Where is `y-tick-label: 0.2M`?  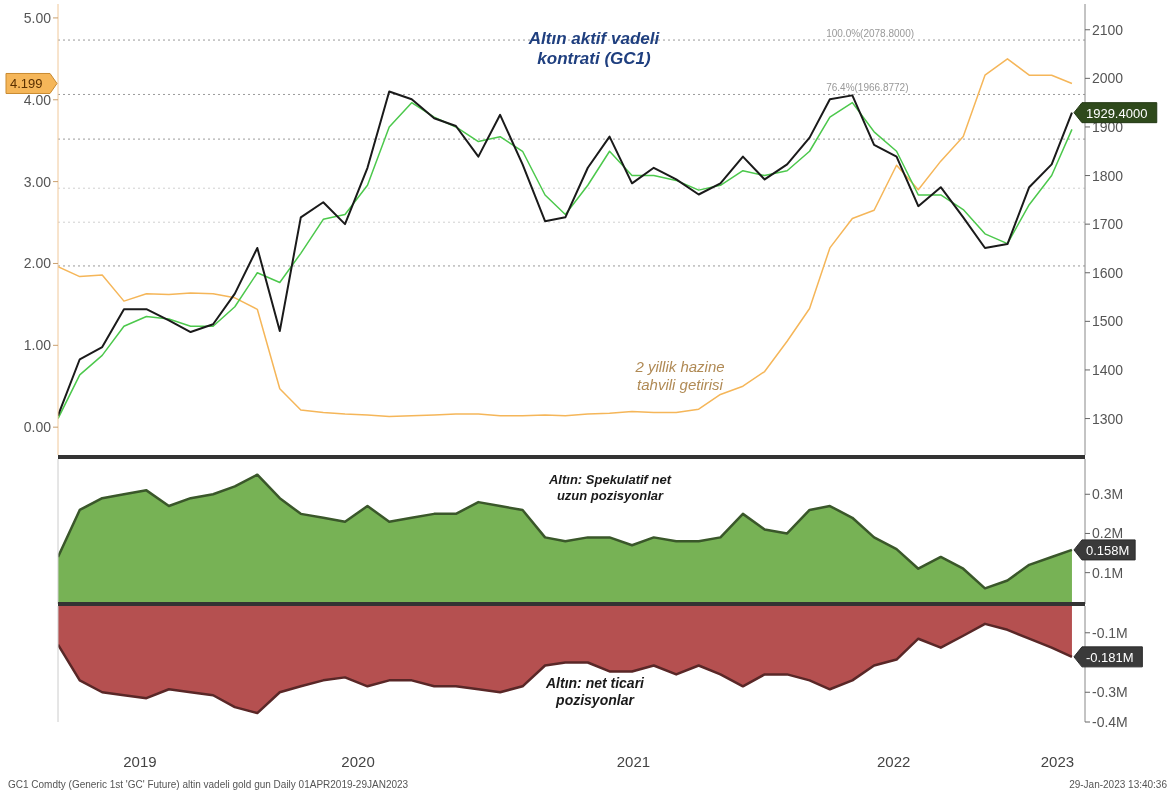
y-tick-label: 0.2M is located at coordinates (1108, 533).